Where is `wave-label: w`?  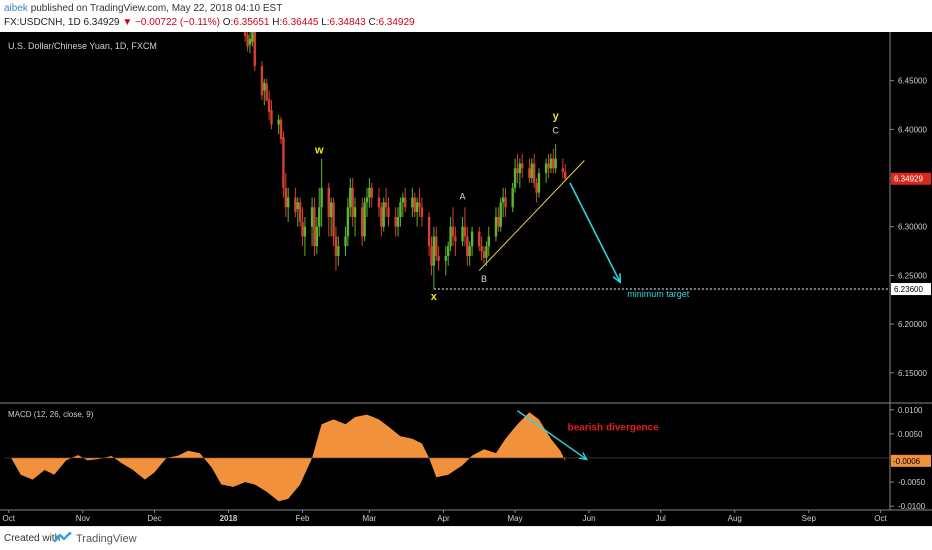 wave-label: w is located at coordinates (319, 151).